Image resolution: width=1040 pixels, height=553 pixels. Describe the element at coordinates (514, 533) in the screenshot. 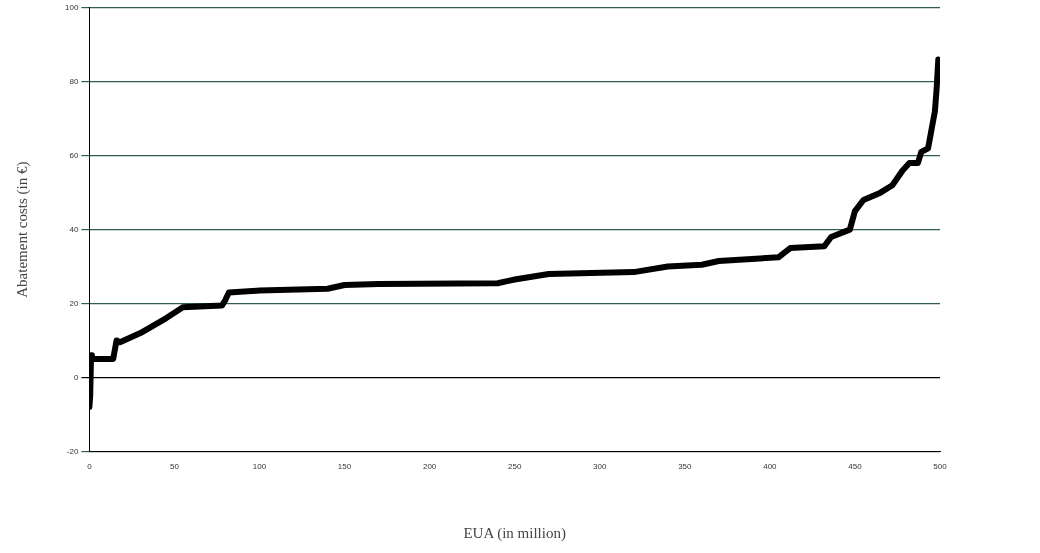

I see `x-axis-title: EUA (in million)` at that location.